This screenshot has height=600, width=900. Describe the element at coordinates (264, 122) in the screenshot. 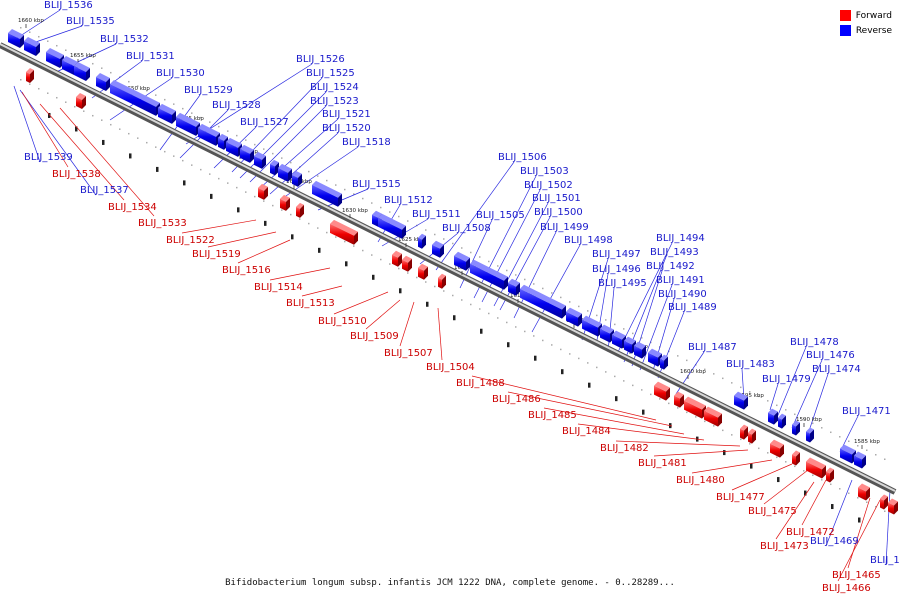

I see `reverse-gene-label: BLIJ_1527` at that location.